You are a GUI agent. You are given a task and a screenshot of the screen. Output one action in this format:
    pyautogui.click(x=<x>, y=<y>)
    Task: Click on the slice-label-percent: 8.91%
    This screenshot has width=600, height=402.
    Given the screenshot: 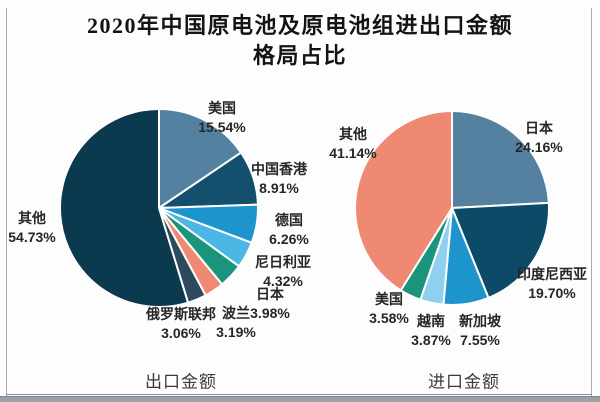 What is the action you would take?
    pyautogui.click(x=279, y=188)
    